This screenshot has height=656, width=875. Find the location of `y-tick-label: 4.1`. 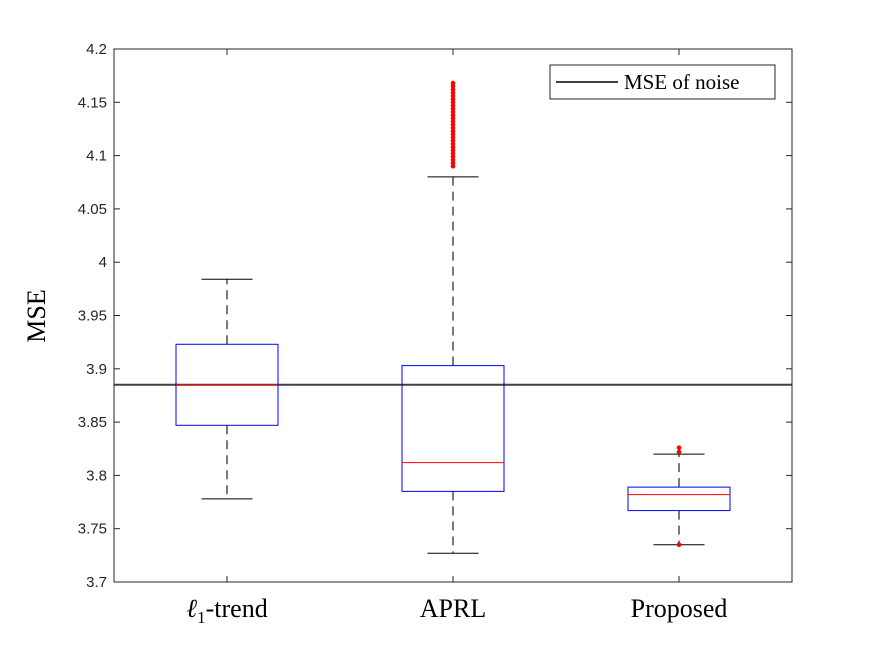

y-tick-label: 4.1 is located at coordinates (96, 156).